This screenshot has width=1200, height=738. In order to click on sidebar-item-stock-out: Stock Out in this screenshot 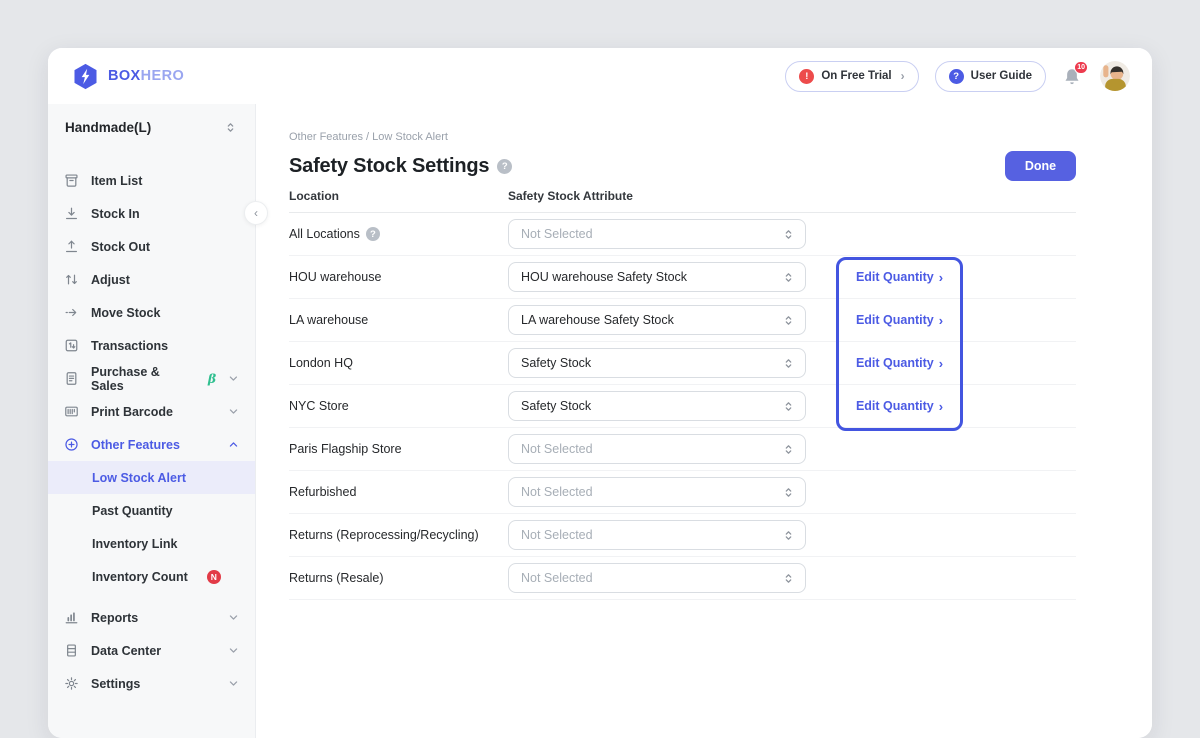, I will do `click(151, 246)`.